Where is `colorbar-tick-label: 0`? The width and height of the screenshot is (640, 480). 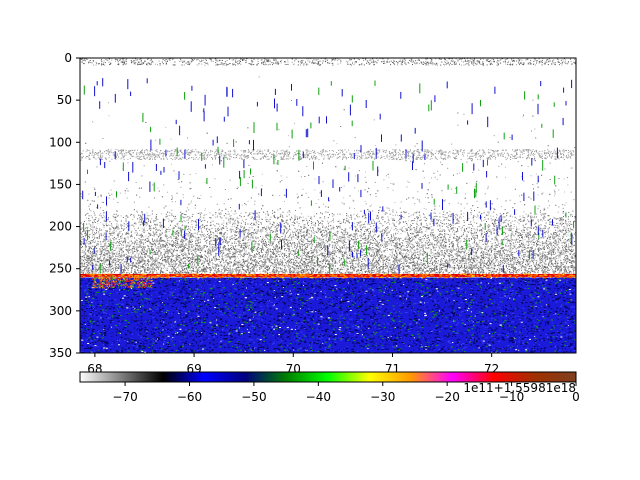 colorbar-tick-label: 0 is located at coordinates (576, 397).